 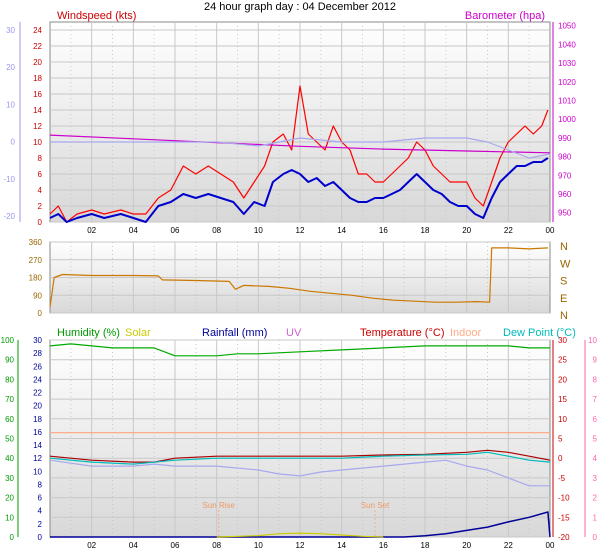 What do you see at coordinates (562, 379) in the screenshot?
I see `temp-y-tick: 20` at bounding box center [562, 379].